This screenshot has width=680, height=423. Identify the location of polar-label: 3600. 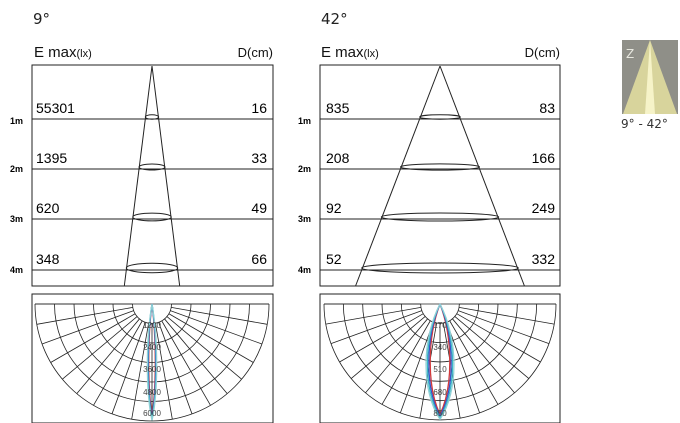
(152, 369).